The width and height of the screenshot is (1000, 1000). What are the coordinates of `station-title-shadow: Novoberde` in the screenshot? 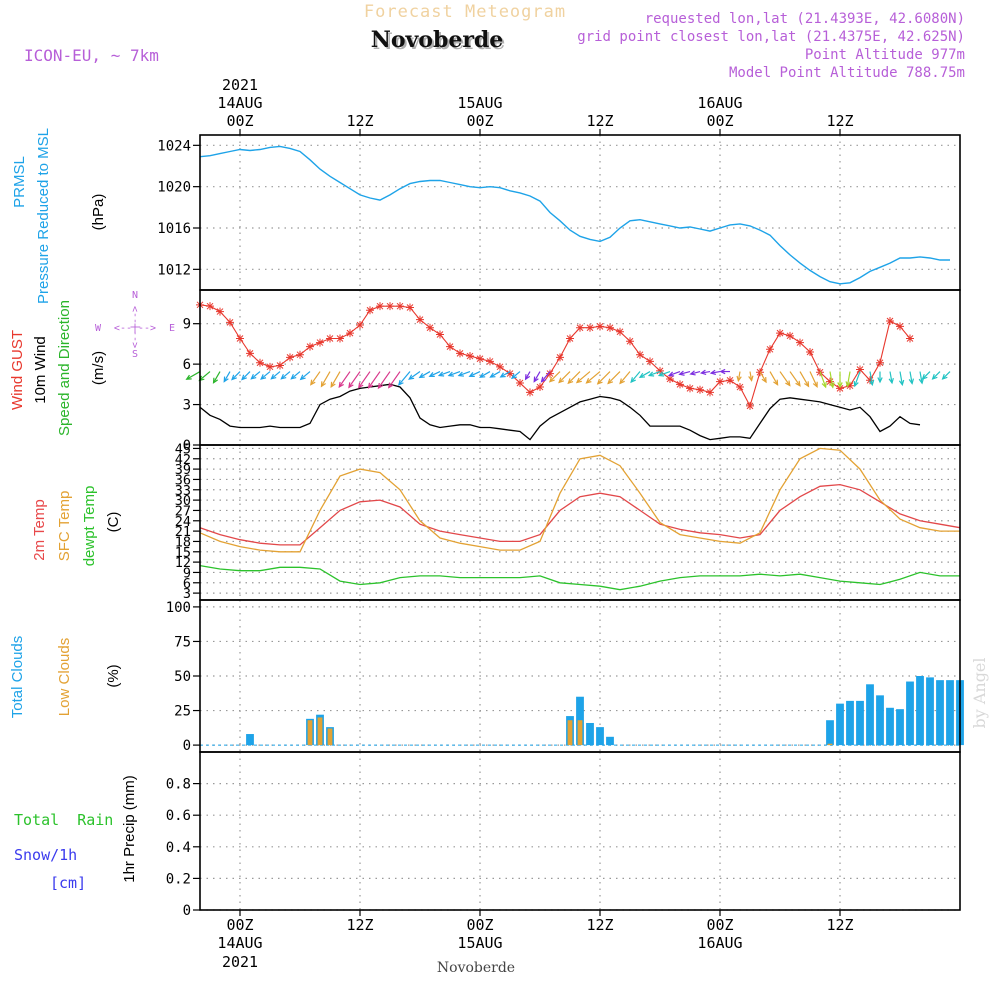 It's located at (439, 42).